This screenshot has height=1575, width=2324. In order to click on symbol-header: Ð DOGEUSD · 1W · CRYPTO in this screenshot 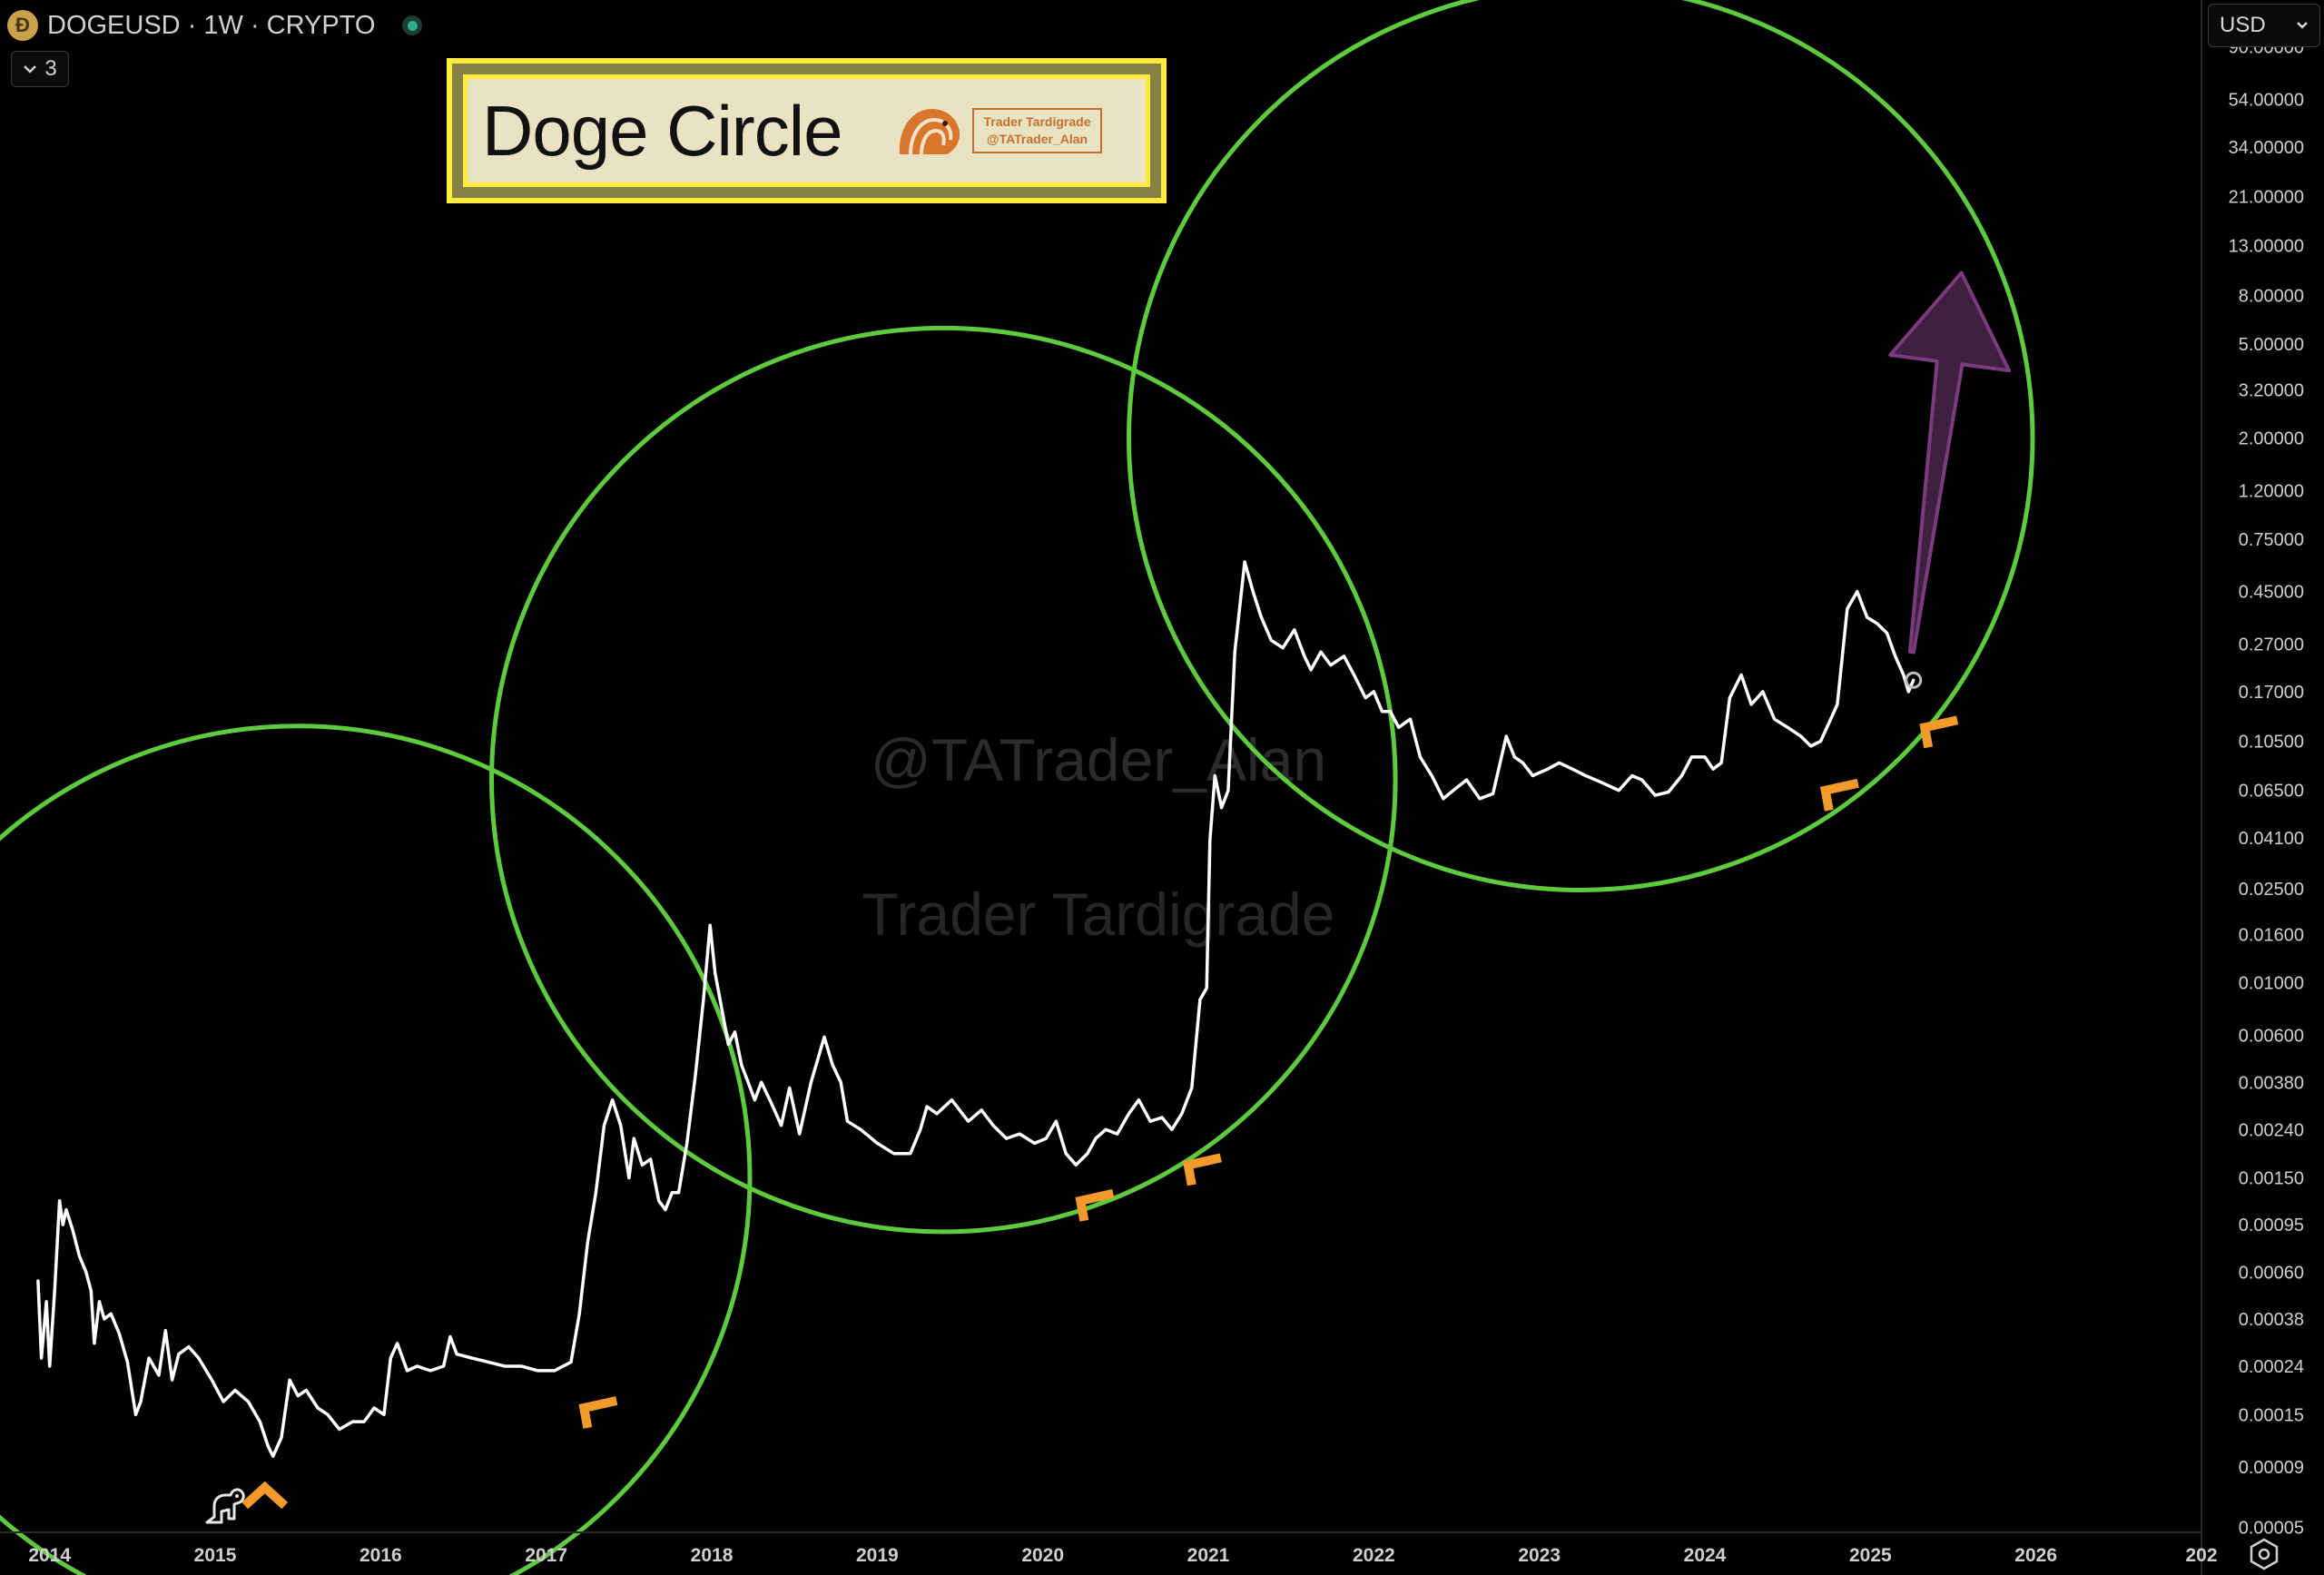, I will do `click(215, 26)`.